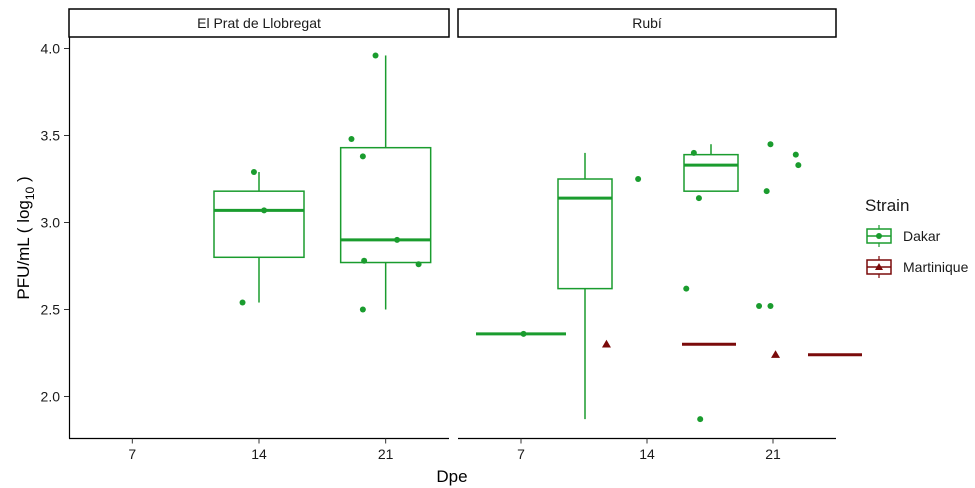  Describe the element at coordinates (51, 223) in the screenshot. I see `y-tick-label: 3.0` at that location.